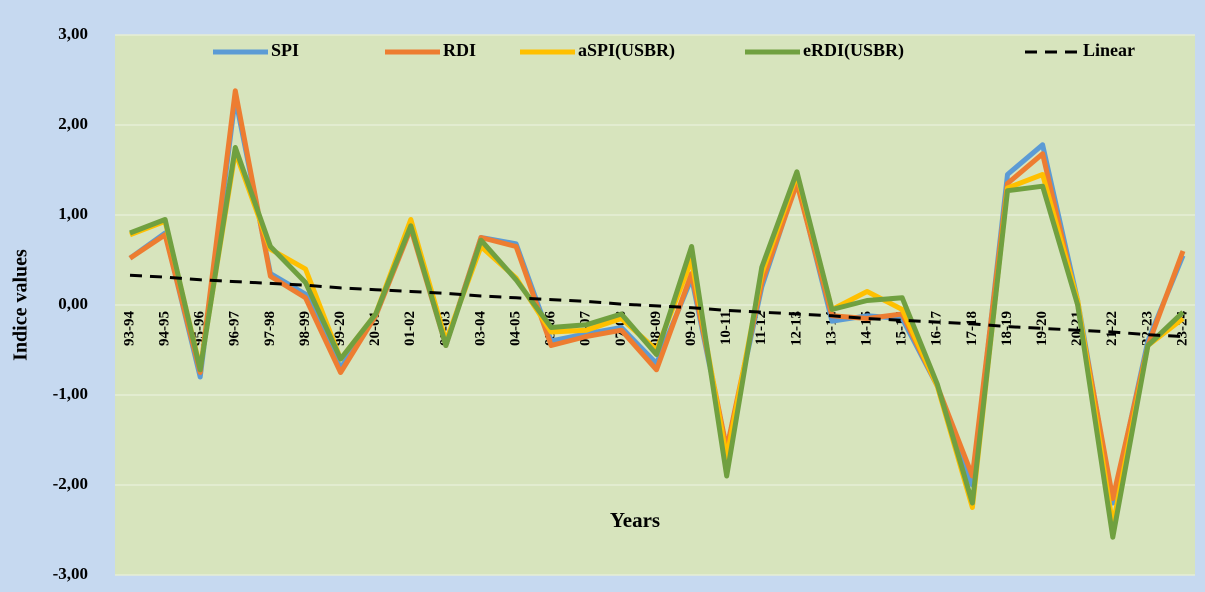 This screenshot has width=1205, height=592. I want to click on y-tick-label: -2,00, so click(70, 483).